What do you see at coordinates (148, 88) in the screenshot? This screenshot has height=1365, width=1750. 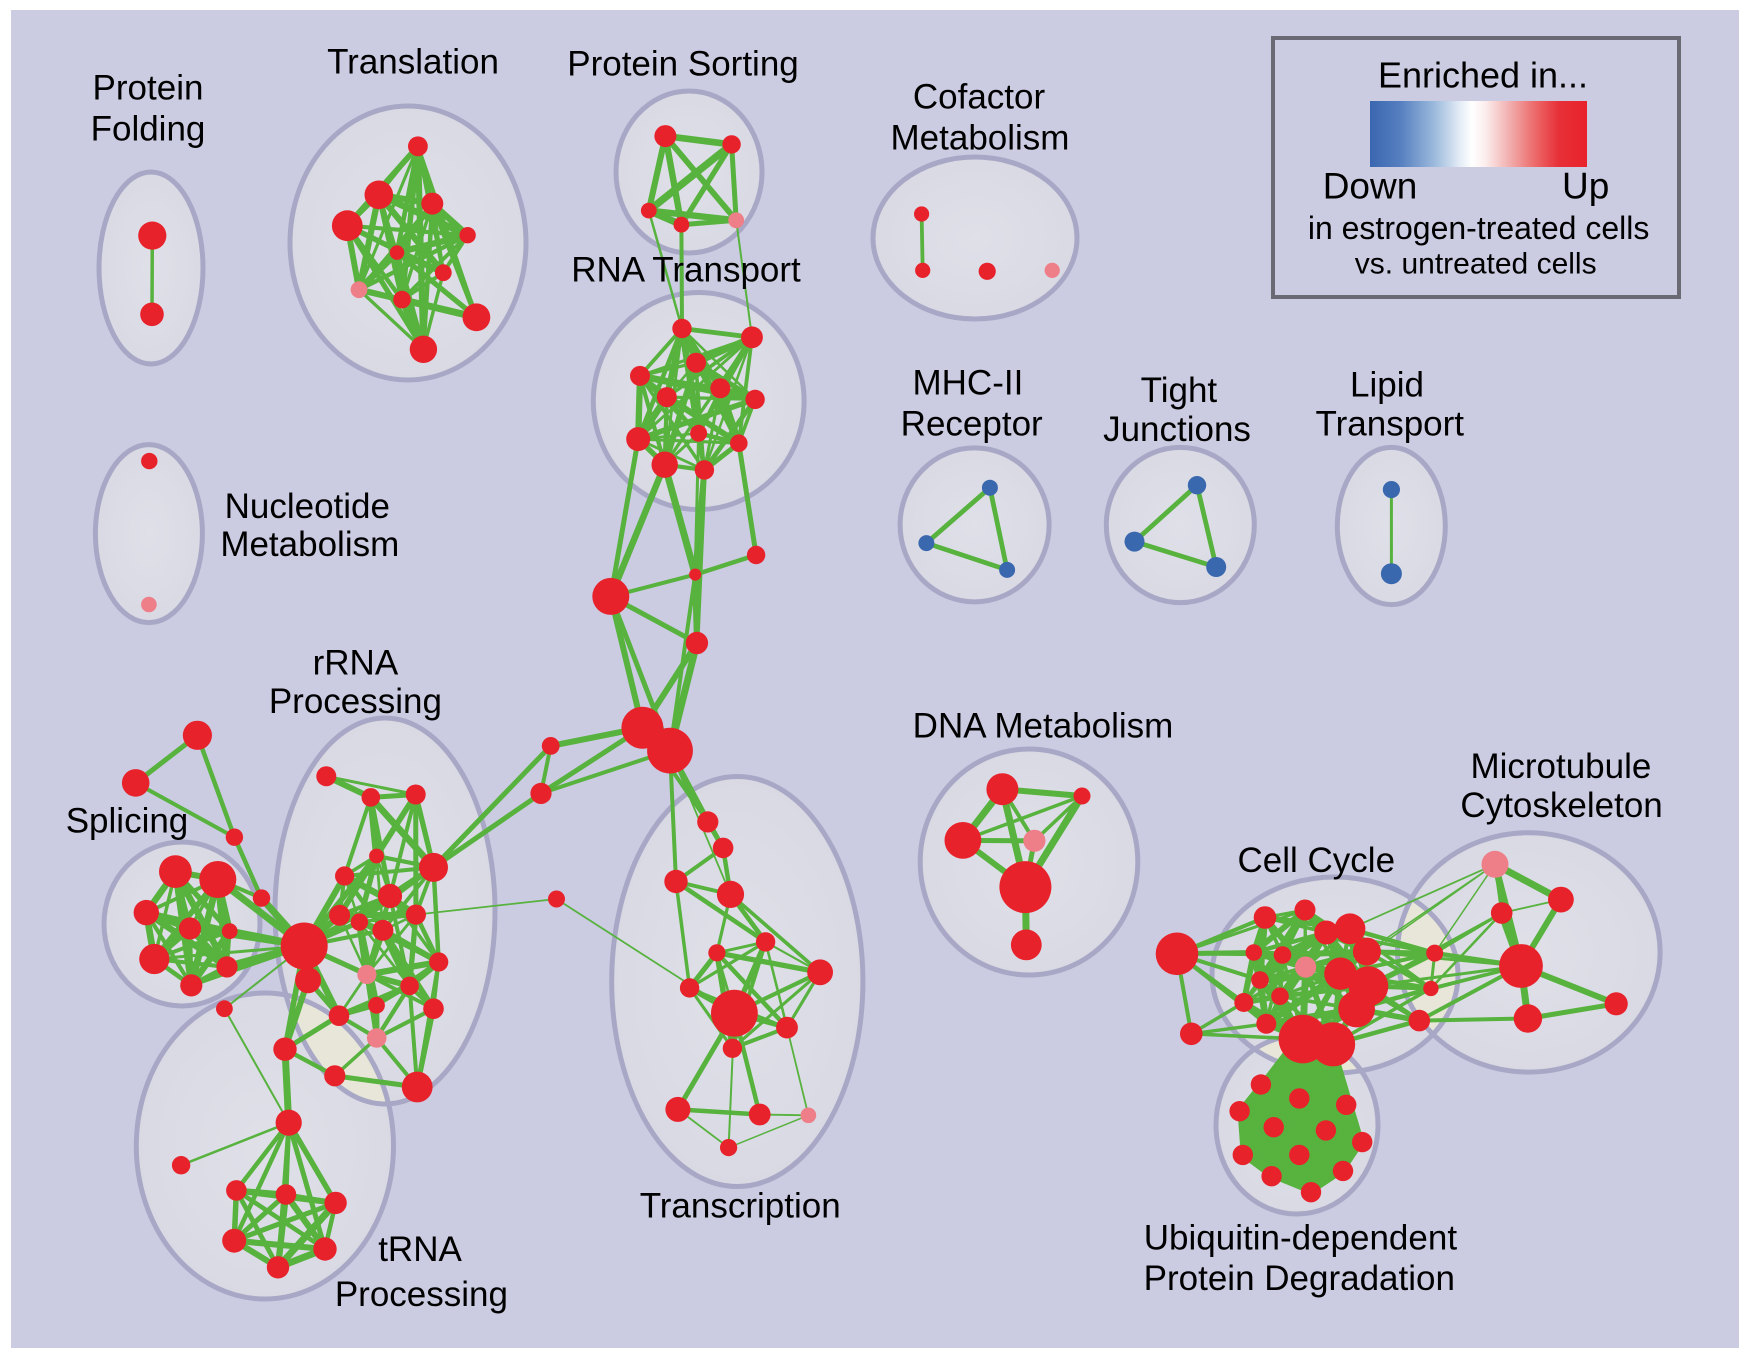 I see `svg-text: Protein` at bounding box center [148, 88].